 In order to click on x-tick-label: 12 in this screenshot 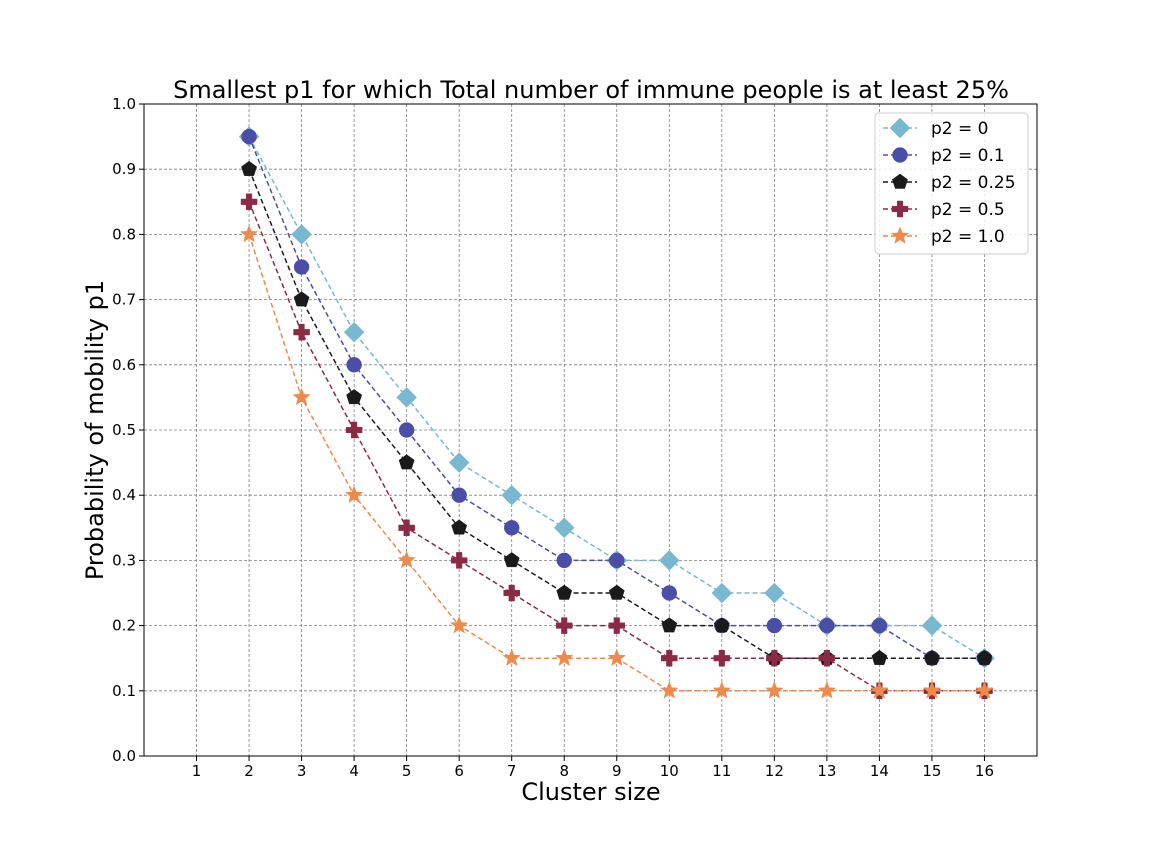, I will do `click(774, 771)`.